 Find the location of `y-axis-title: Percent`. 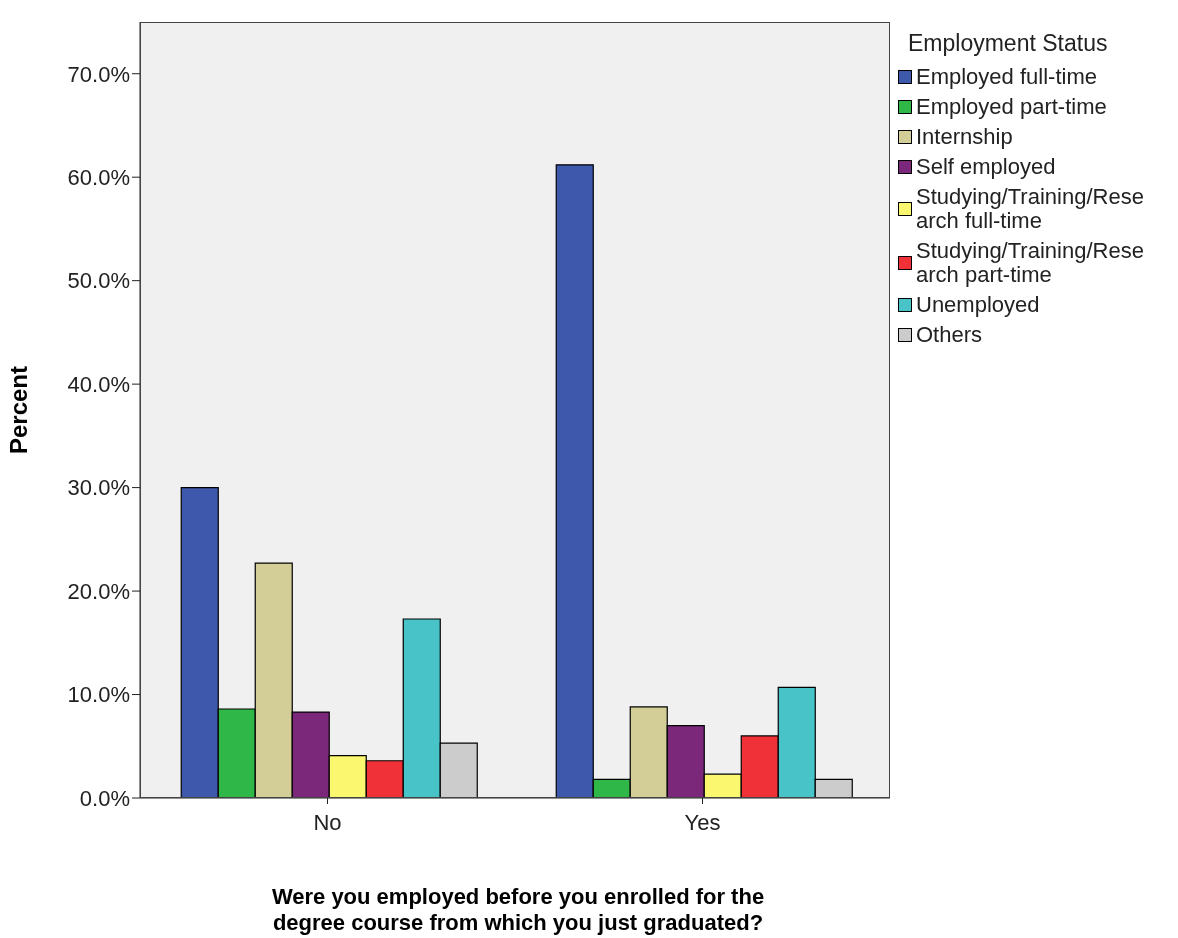

y-axis-title: Percent is located at coordinates (18, 410).